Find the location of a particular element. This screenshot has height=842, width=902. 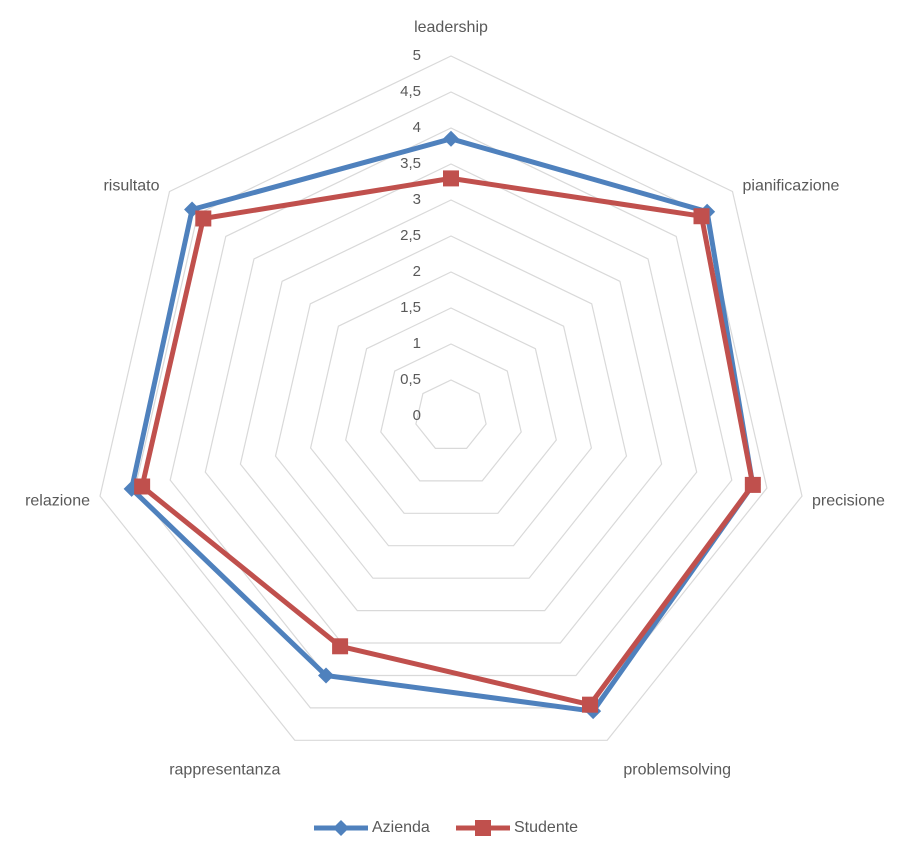

category-label: precisione is located at coordinates (848, 500).